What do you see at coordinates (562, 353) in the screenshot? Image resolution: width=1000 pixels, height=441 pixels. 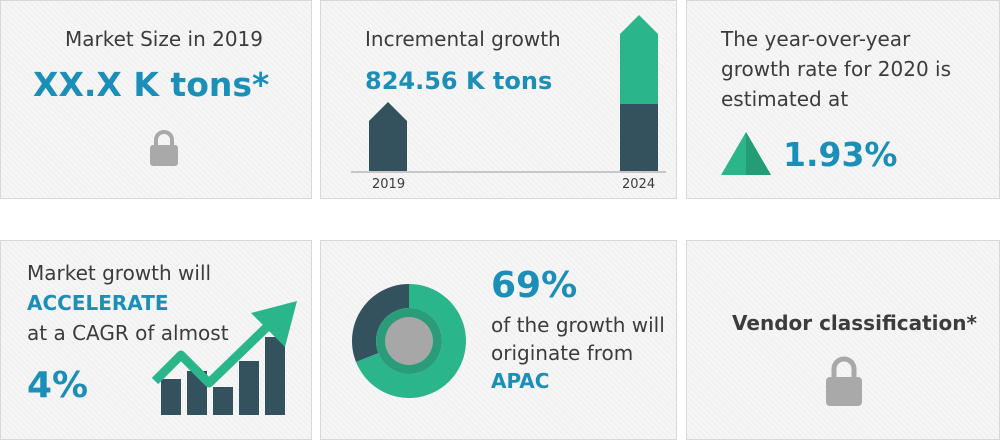 I see `region-line-2: originate from` at bounding box center [562, 353].